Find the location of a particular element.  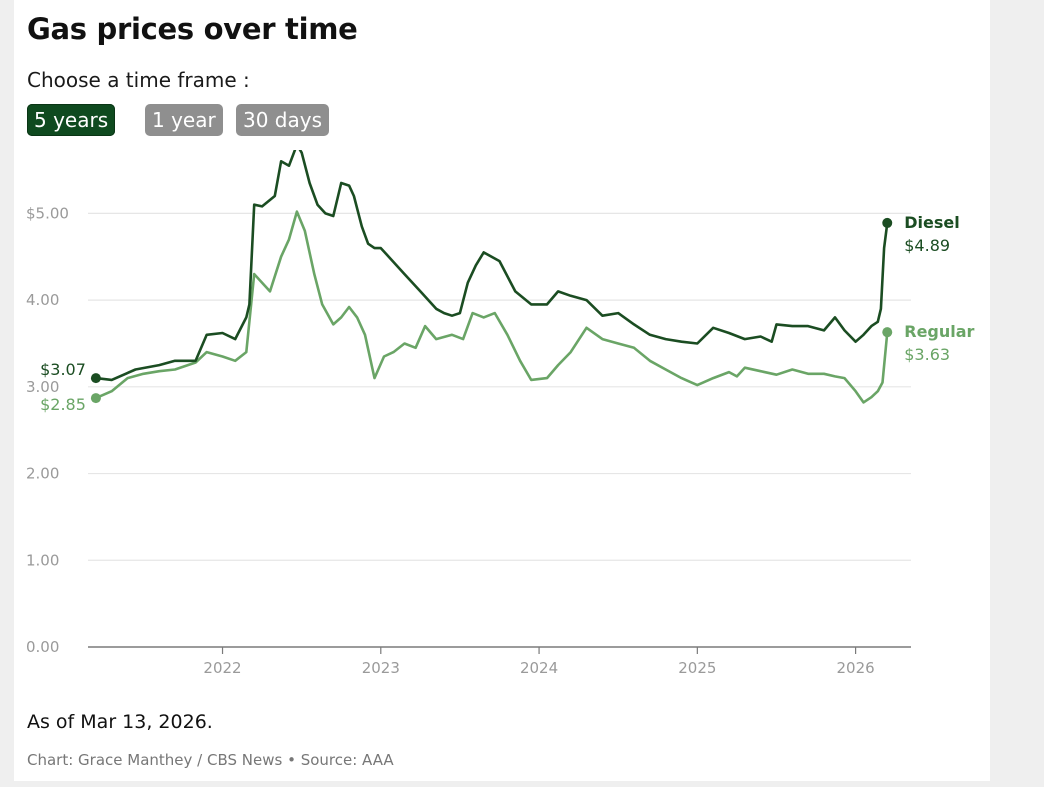

time-frame-label: Choose a time frame : is located at coordinates (138, 80).